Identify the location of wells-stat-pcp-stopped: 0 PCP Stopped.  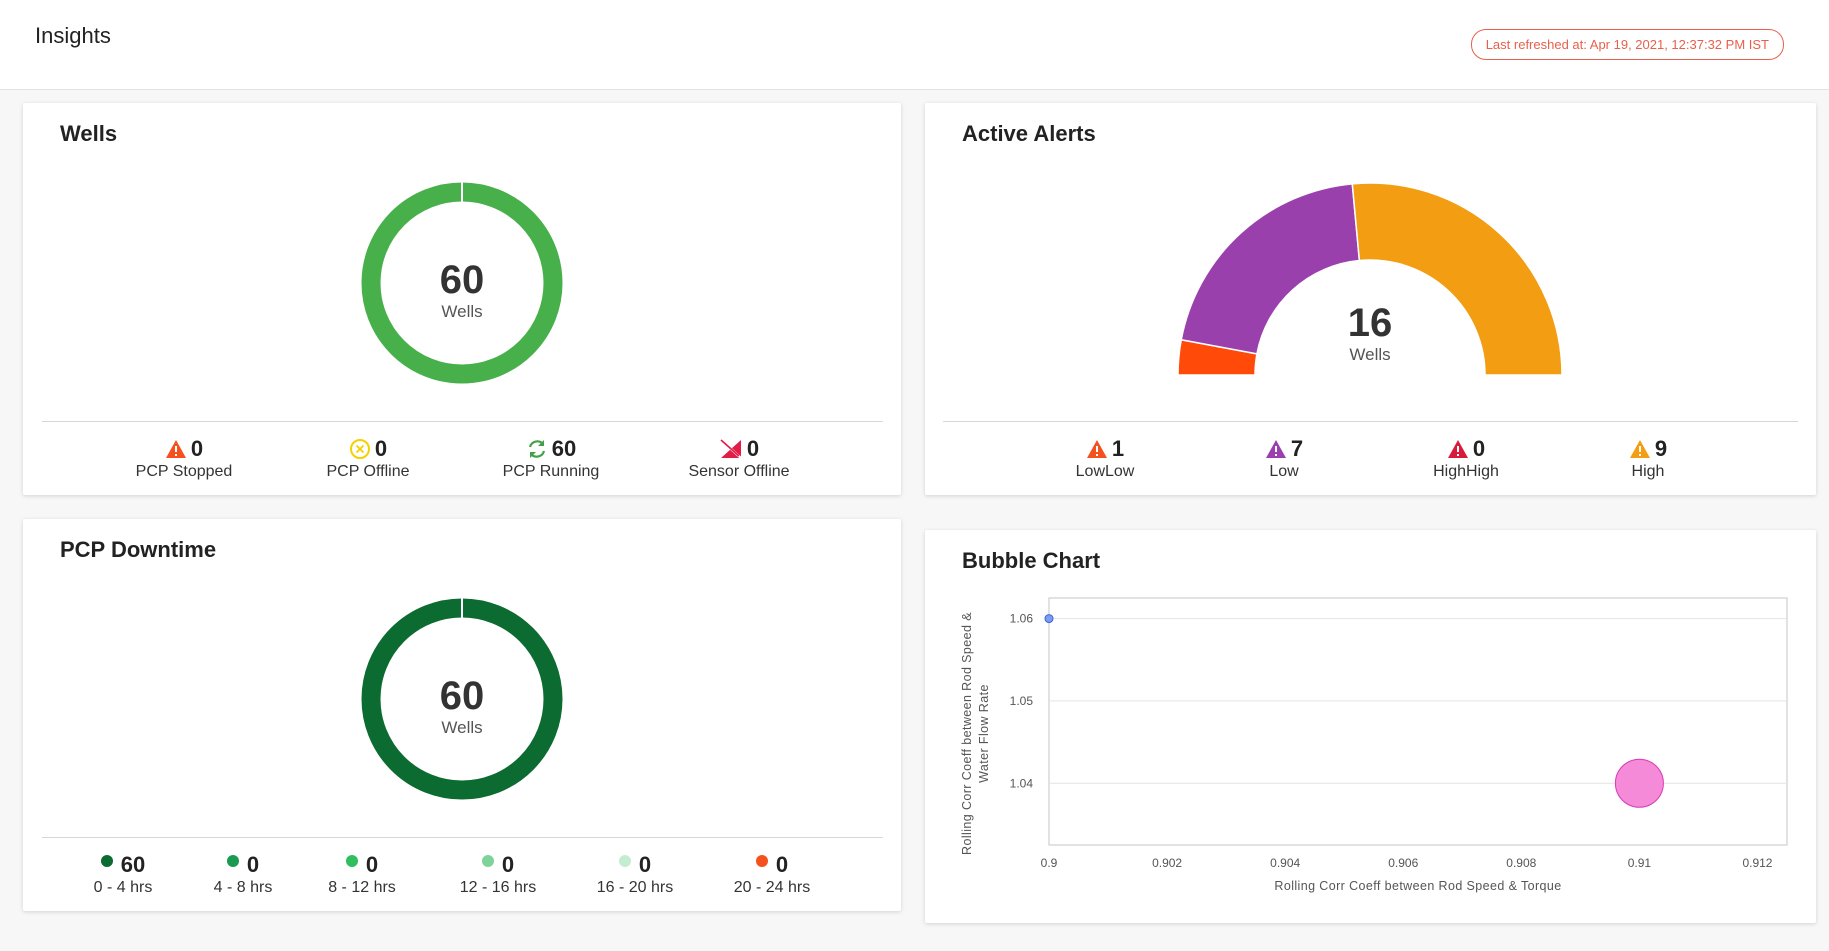
(184, 458).